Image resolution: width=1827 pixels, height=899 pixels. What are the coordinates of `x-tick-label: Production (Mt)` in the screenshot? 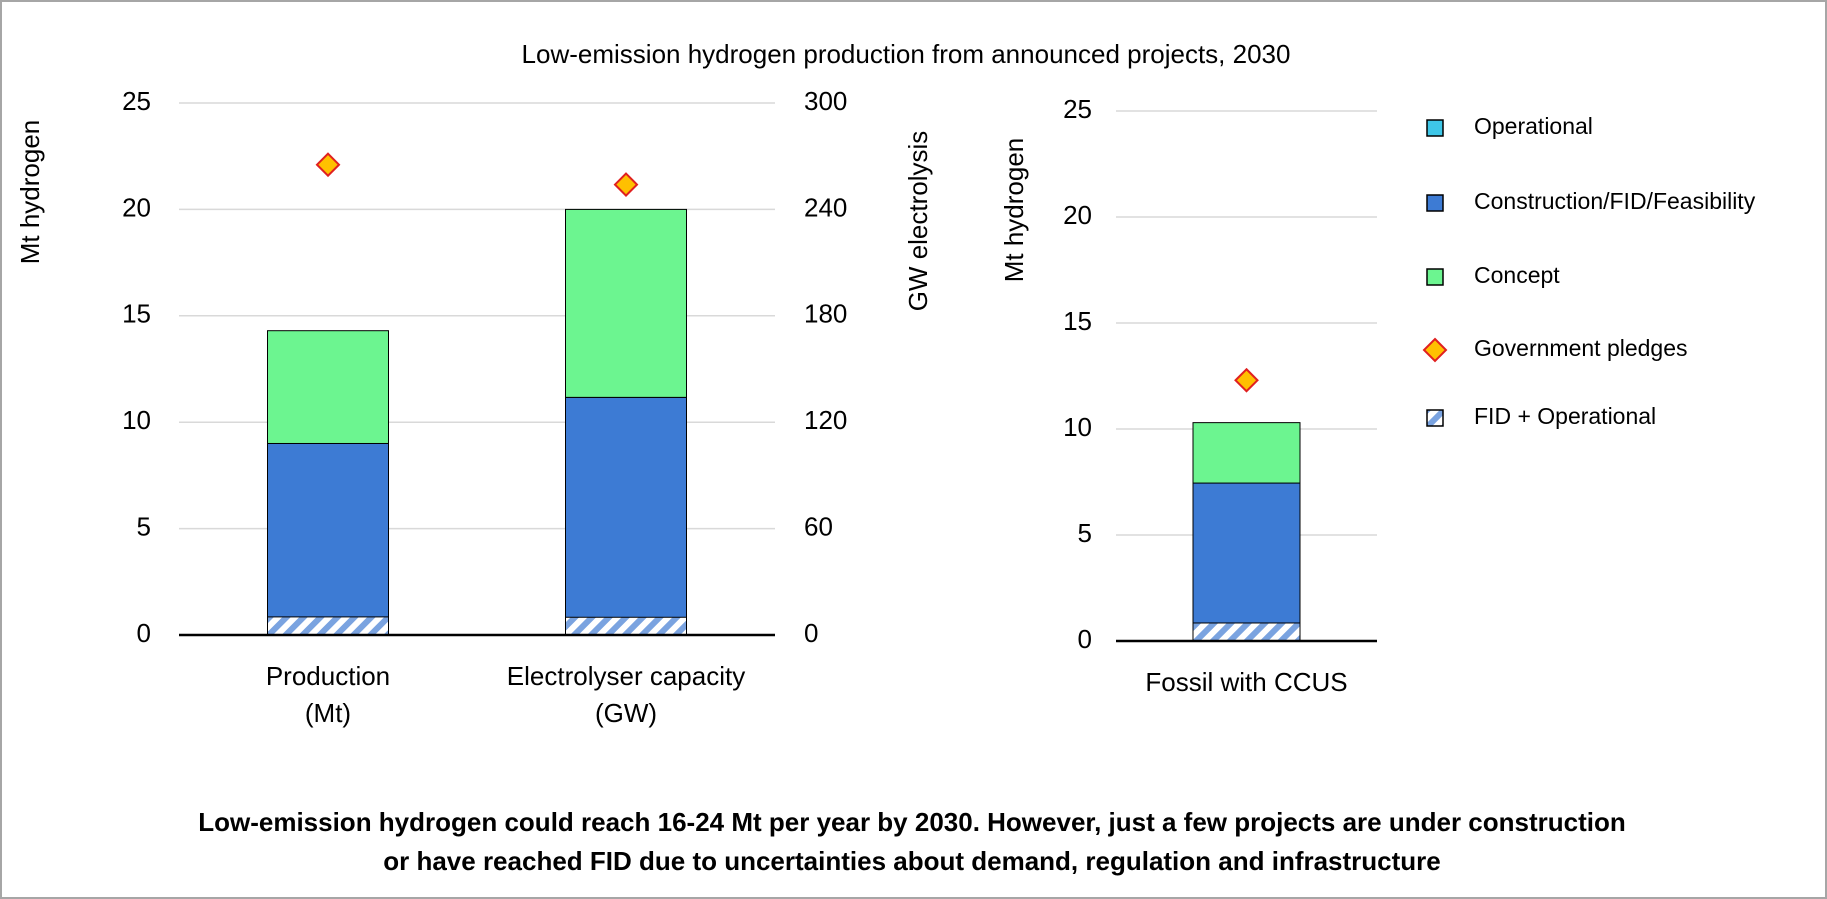 It's located at (328, 694).